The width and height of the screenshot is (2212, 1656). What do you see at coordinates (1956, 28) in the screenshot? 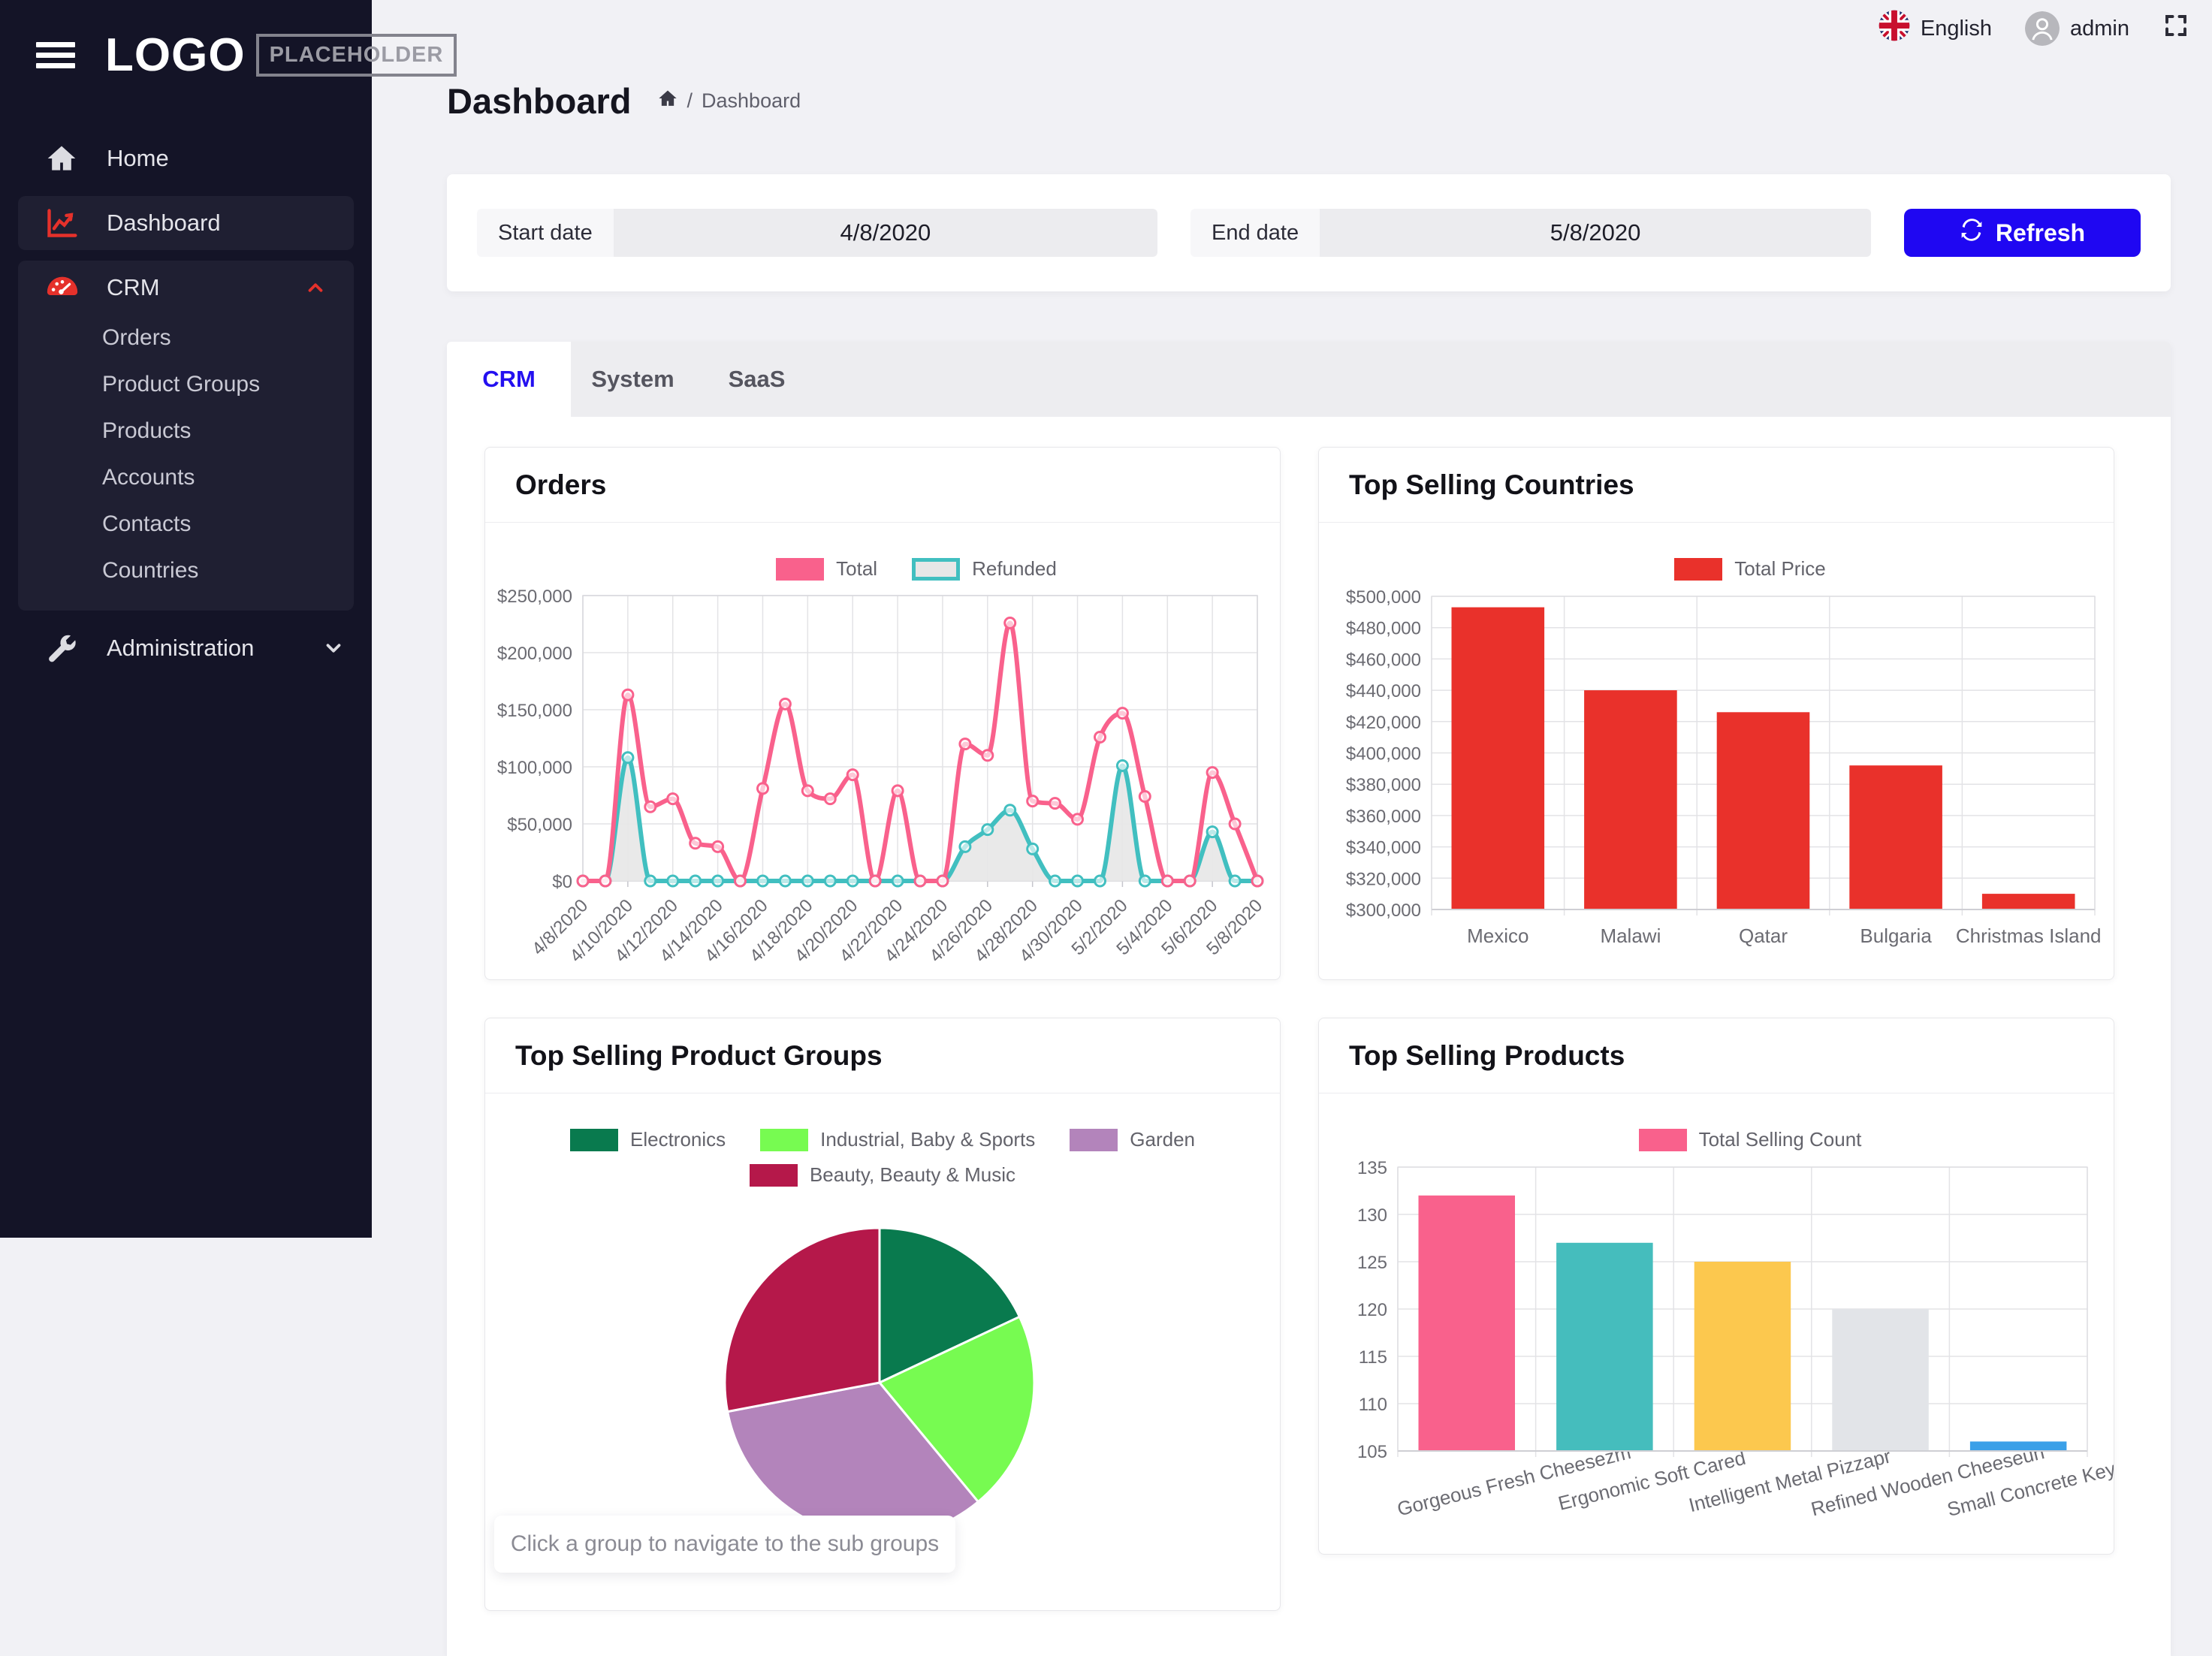
I see `language-label: English` at bounding box center [1956, 28].